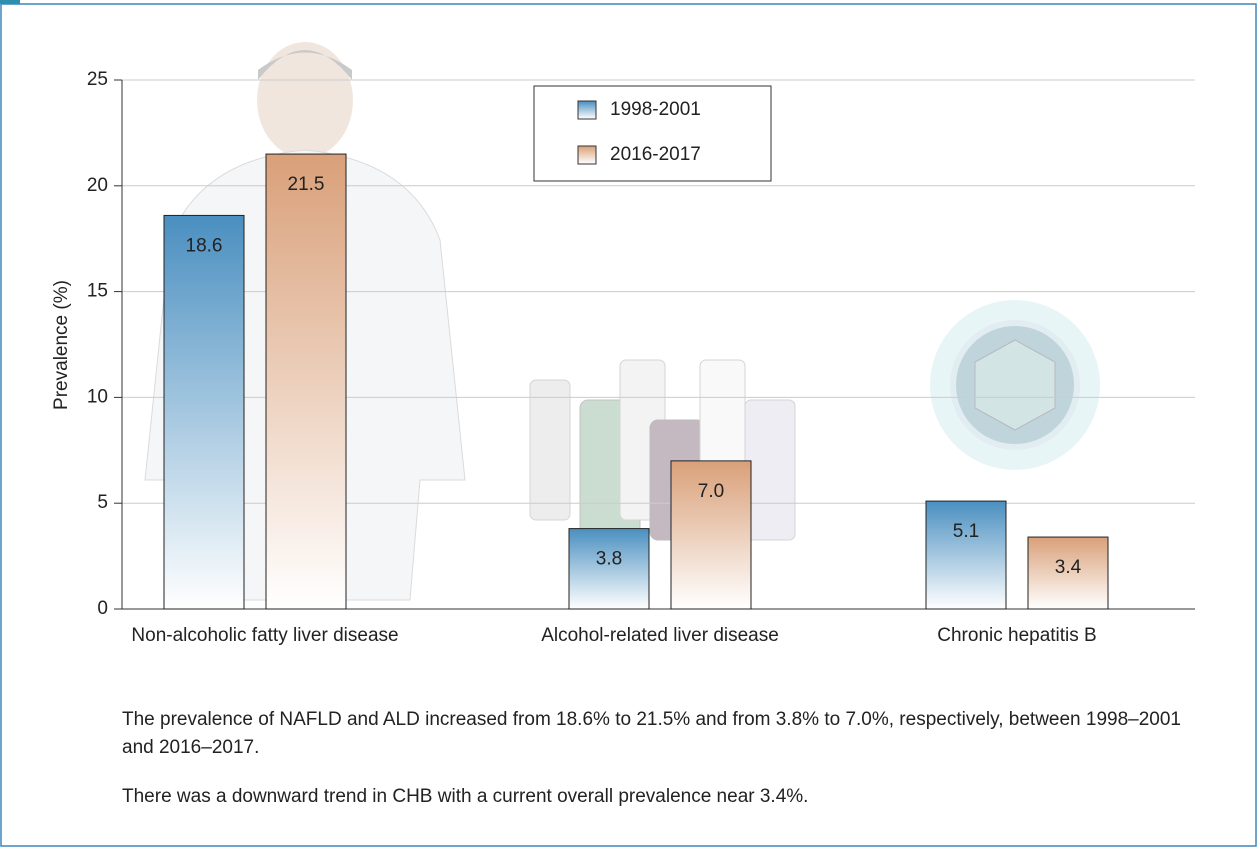 This screenshot has height=848, width=1258. Describe the element at coordinates (655, 154) in the screenshot. I see `legend-label: 2016-2017` at that location.